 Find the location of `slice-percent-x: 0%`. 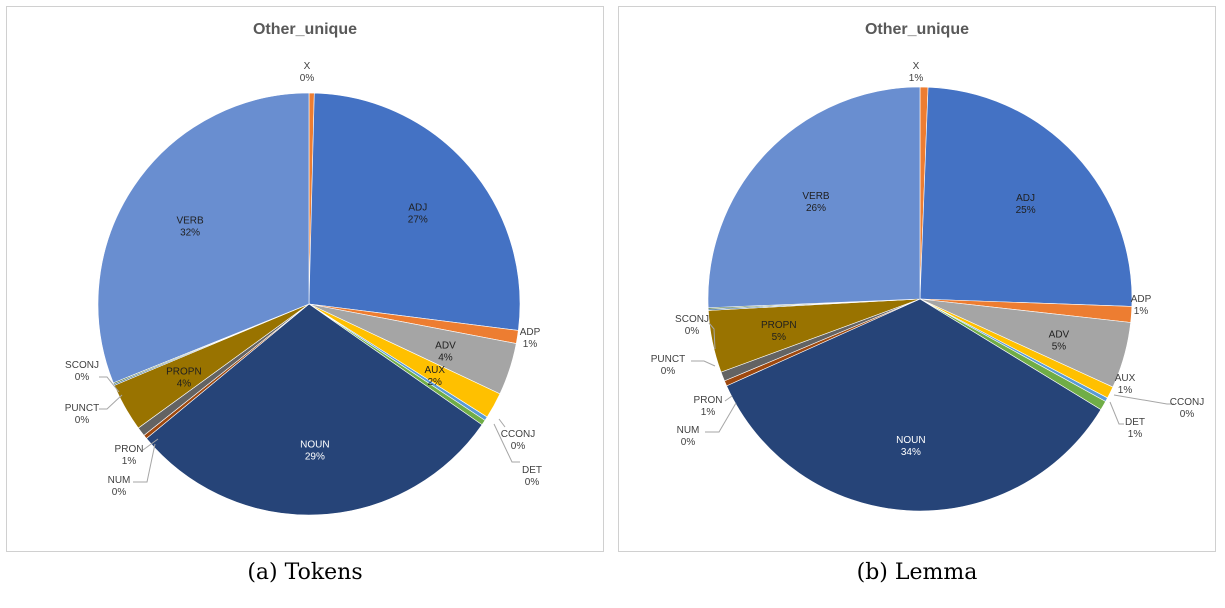

slice-percent-x: 0% is located at coordinates (307, 78).